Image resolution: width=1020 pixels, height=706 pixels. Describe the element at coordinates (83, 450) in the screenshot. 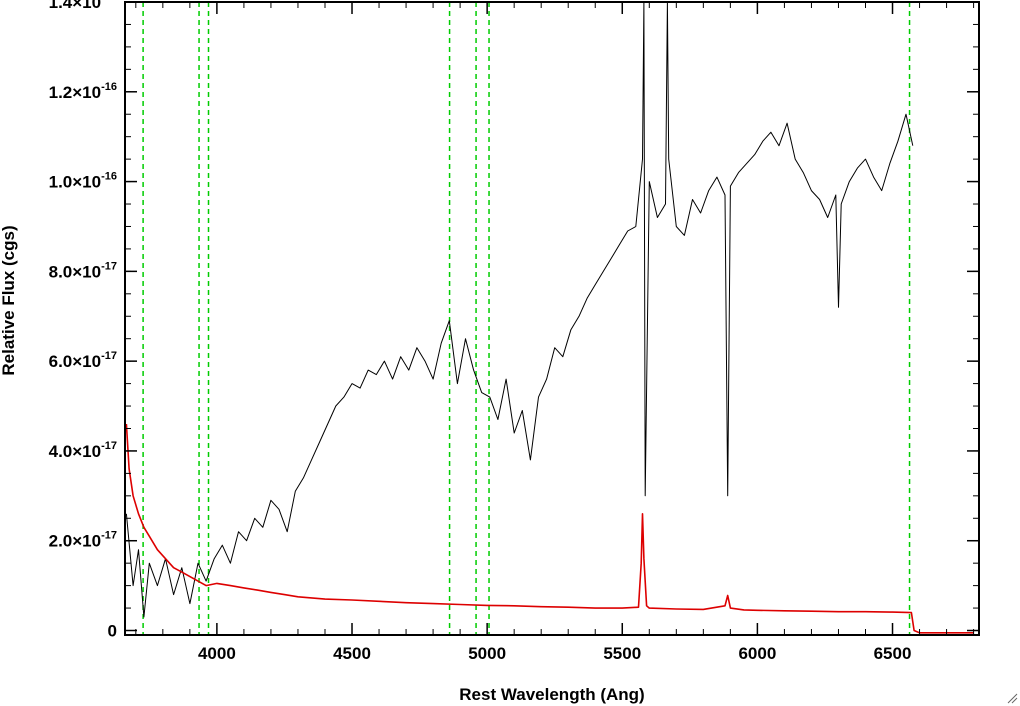

I see `y-tick-label: 4.0×10⁻¹⁷` at that location.